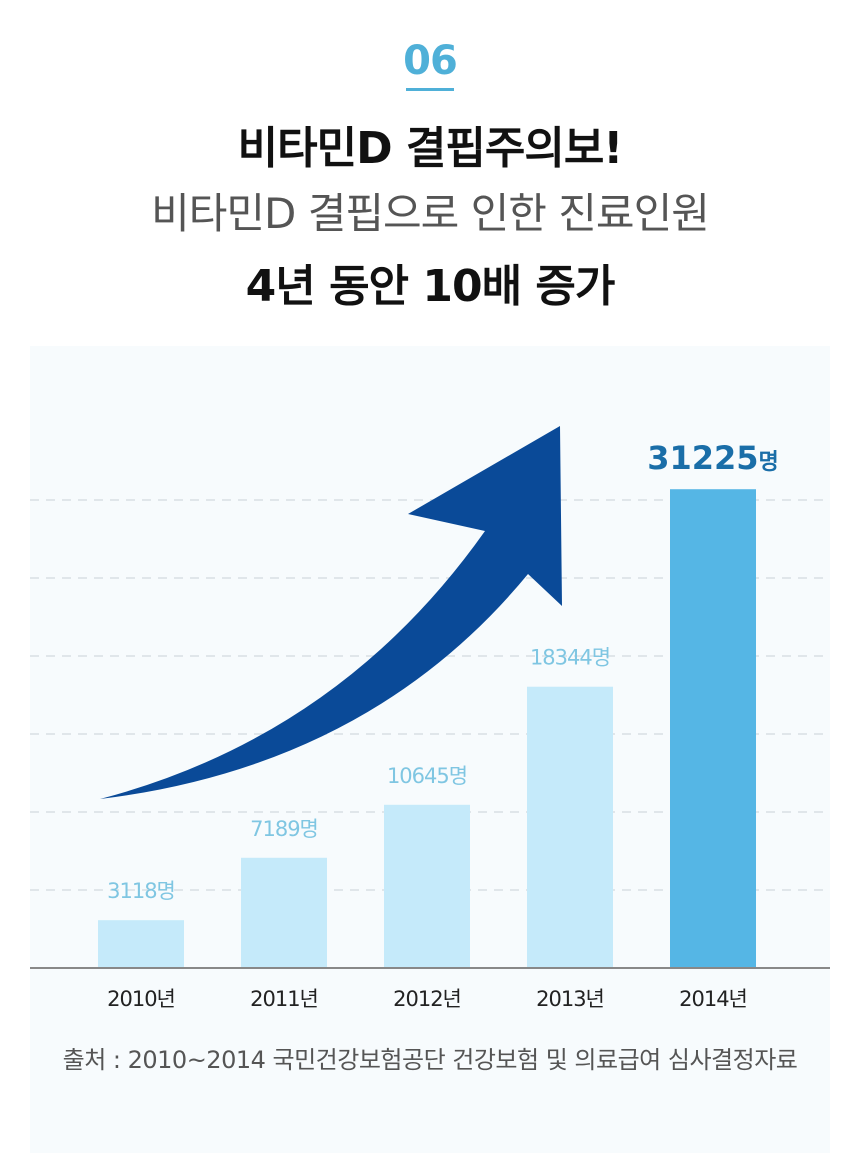 The width and height of the screenshot is (860, 1153). Describe the element at coordinates (284, 829) in the screenshot. I see `data-label-1: 7189명` at that location.